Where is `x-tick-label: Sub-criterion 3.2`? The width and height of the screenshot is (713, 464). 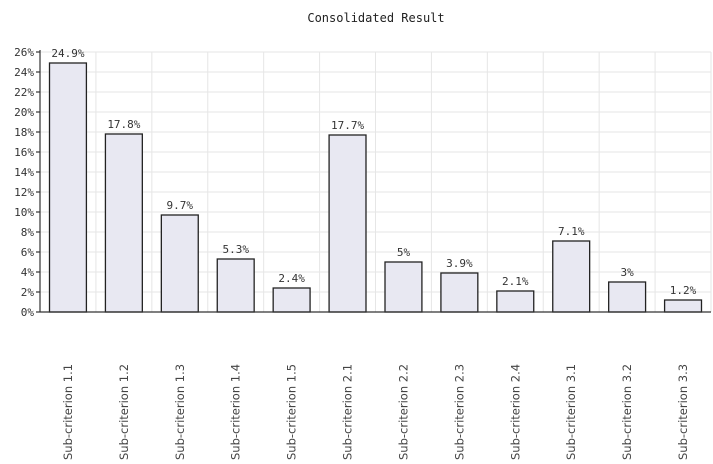
x-tick-label: Sub-criterion 3.2 is located at coordinates (627, 412).